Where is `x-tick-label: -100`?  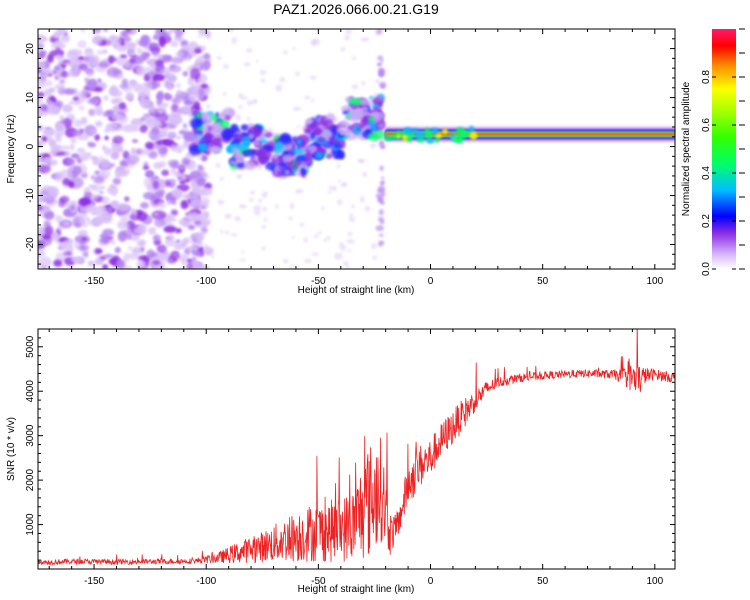
x-tick-label: -100 is located at coordinates (206, 581).